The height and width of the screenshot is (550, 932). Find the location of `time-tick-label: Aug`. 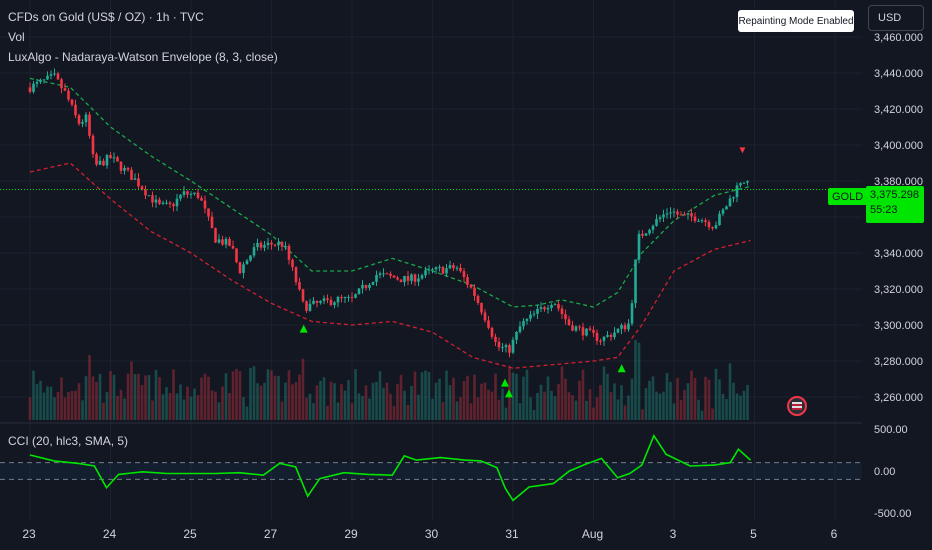

time-tick-label: Aug is located at coordinates (592, 534).